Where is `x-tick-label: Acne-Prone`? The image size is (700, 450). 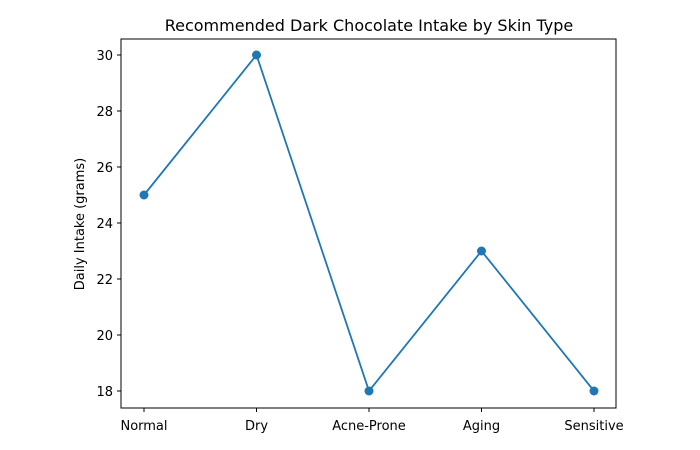 x-tick-label: Acne-Prone is located at coordinates (369, 426).